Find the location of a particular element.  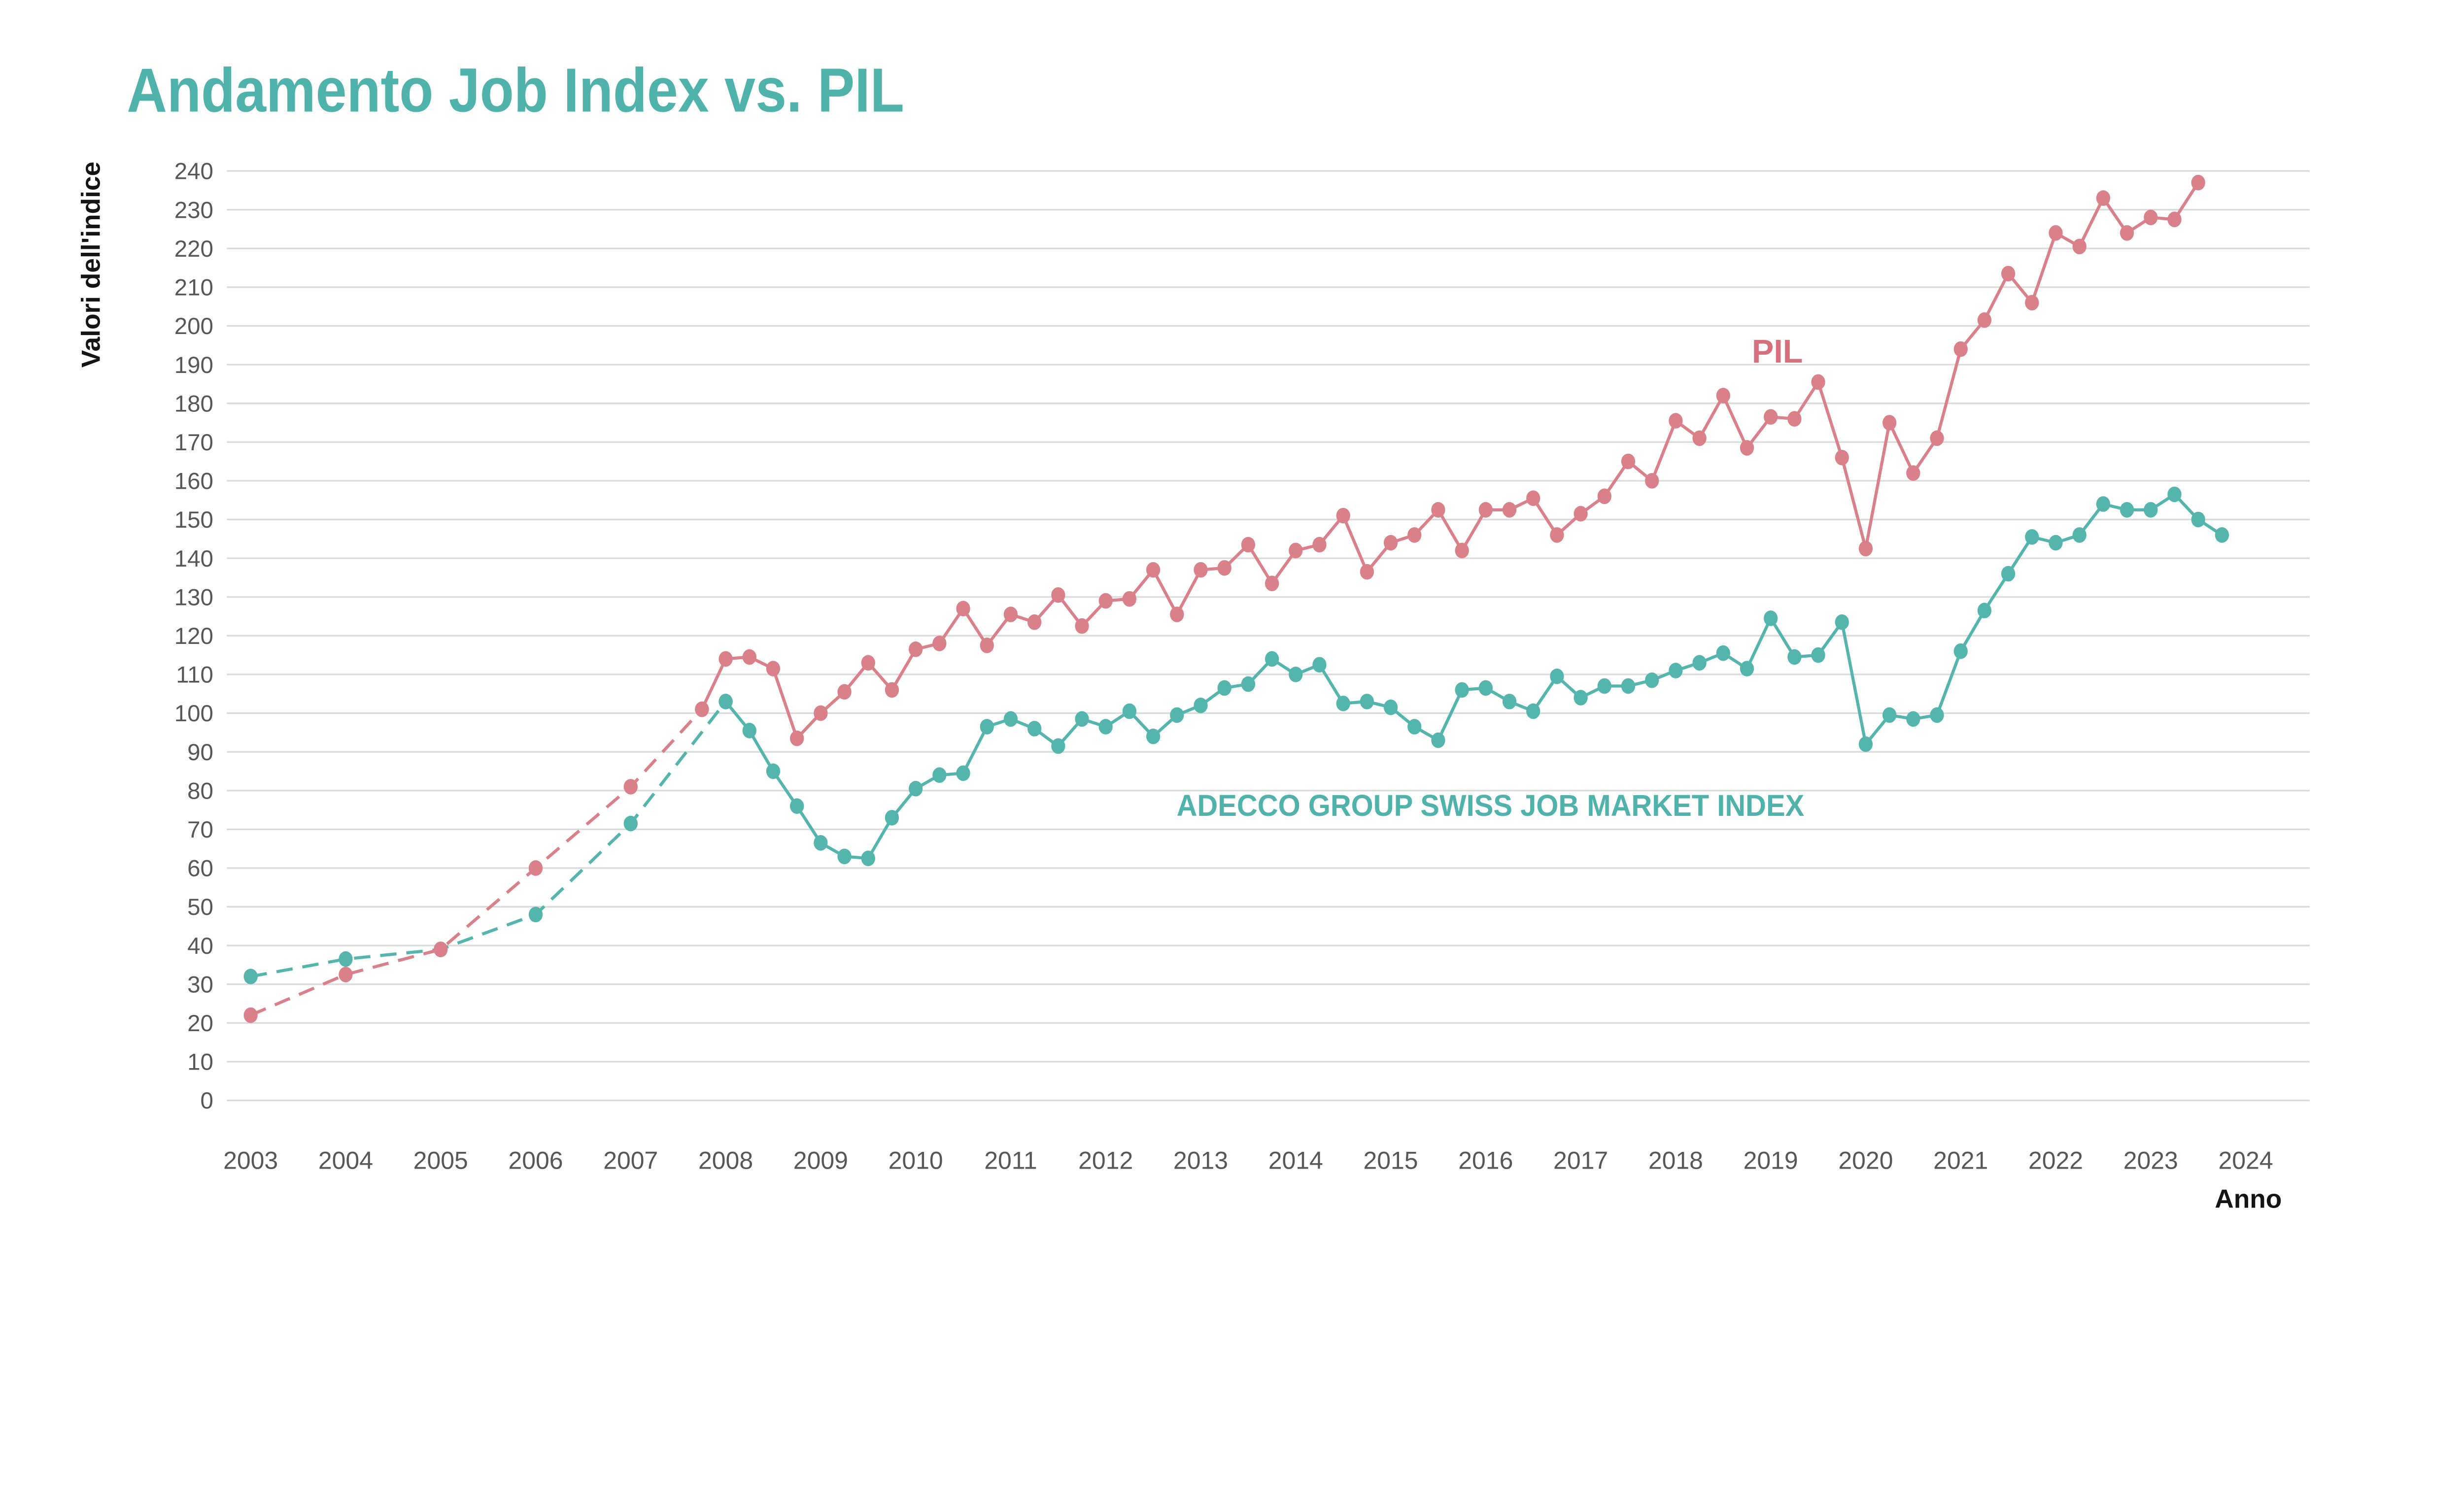

x-tick-label: 2024 is located at coordinates (2246, 1161).